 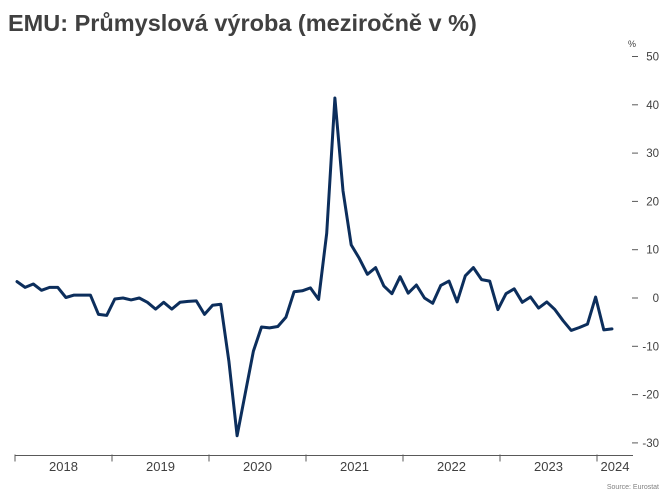 What do you see at coordinates (633, 487) in the screenshot?
I see `source-note: Source: Eurostat` at bounding box center [633, 487].